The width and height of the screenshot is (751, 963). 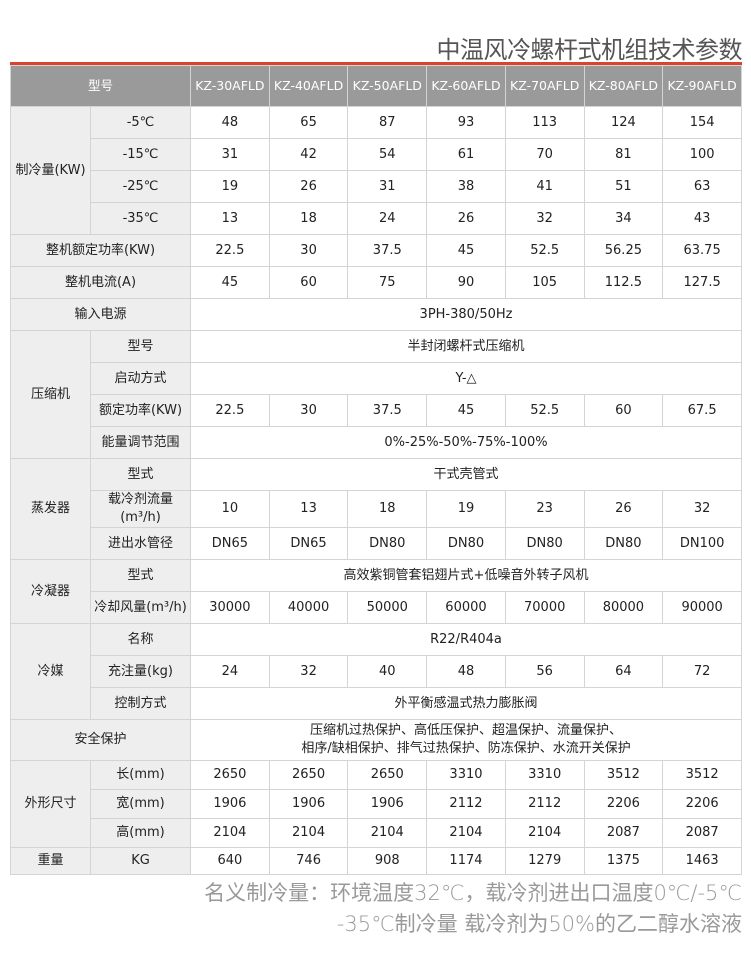 I want to click on table-row: 整机电流(A) 45 60 75 90 105 112.5 127.5, so click(x=375, y=282).